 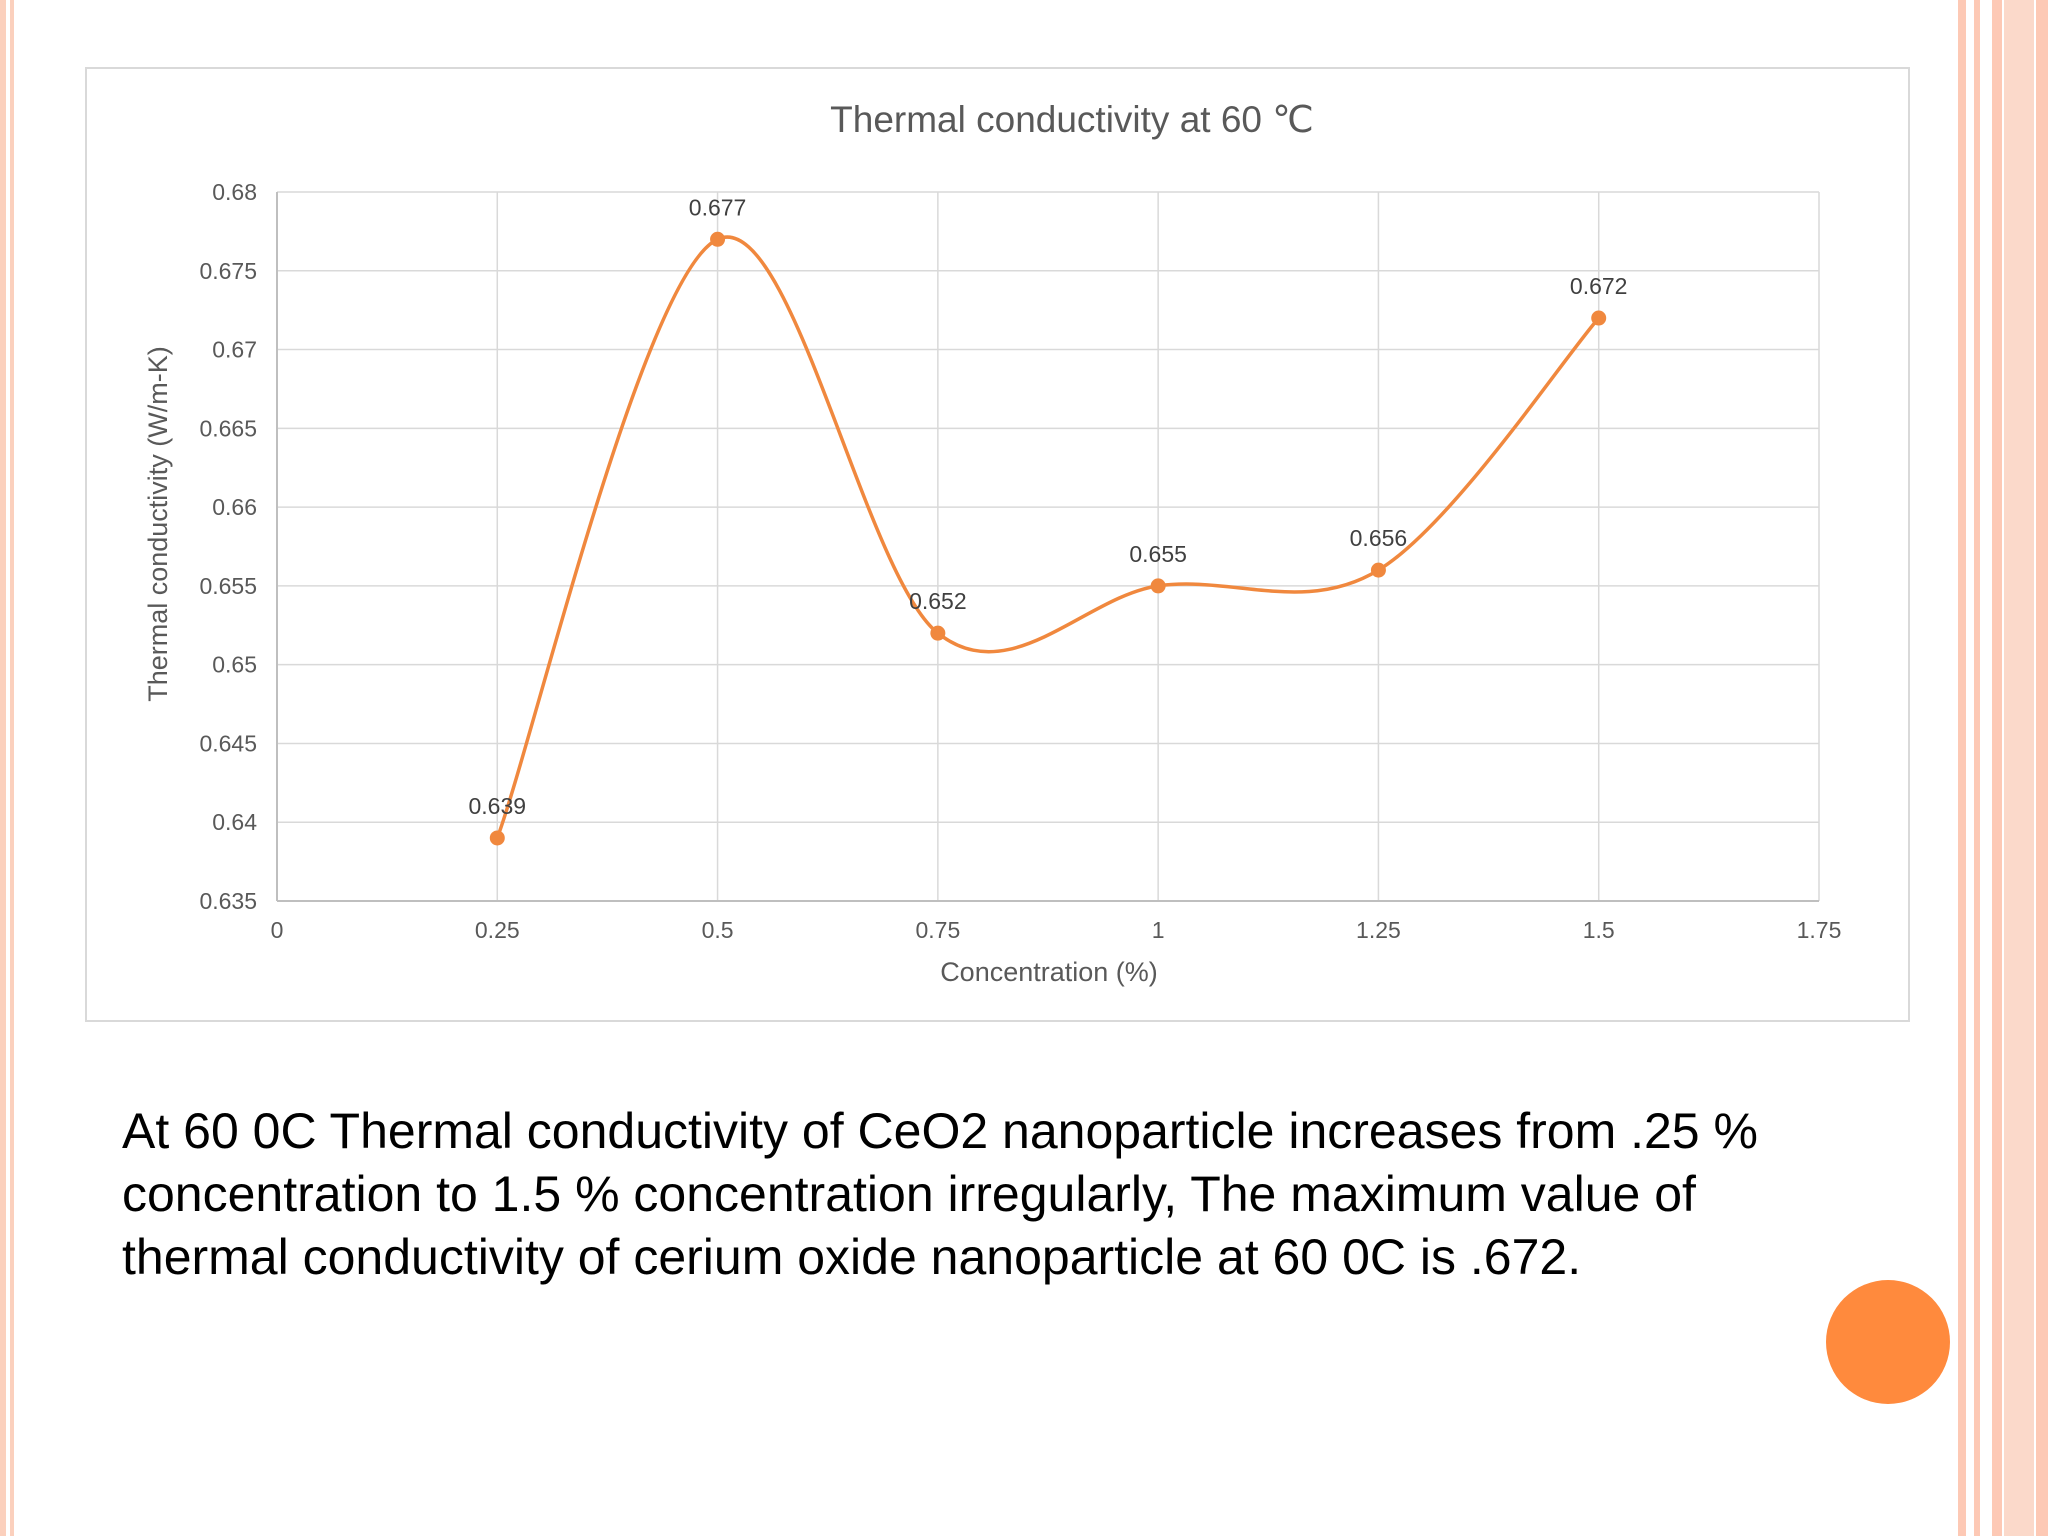 What do you see at coordinates (234, 665) in the screenshot?
I see `y-tick-label: 0.65` at bounding box center [234, 665].